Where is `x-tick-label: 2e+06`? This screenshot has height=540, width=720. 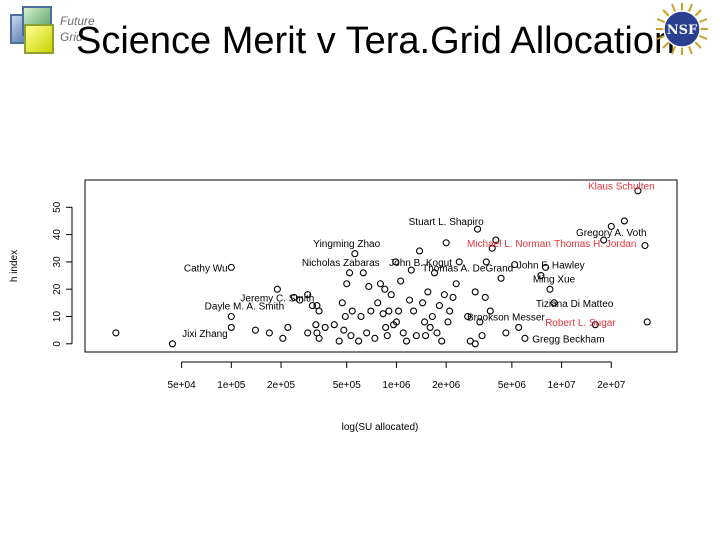 x-tick-label: 2e+06 is located at coordinates (446, 385).